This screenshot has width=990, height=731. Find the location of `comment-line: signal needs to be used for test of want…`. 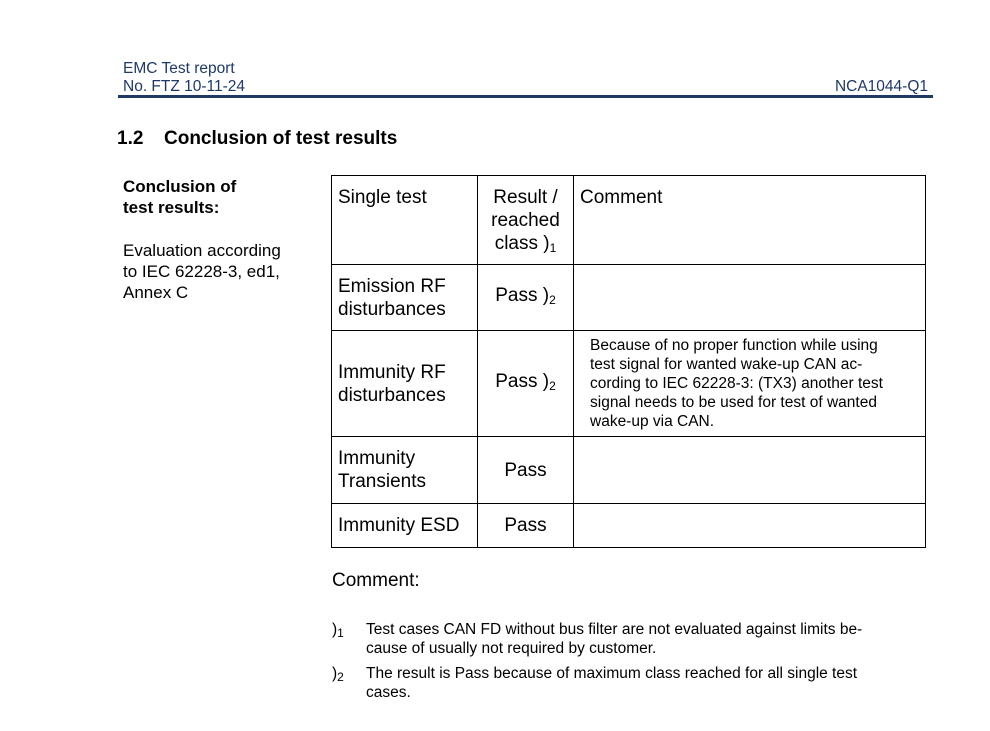

comment-line: signal needs to be used for test of want… is located at coordinates (733, 402).